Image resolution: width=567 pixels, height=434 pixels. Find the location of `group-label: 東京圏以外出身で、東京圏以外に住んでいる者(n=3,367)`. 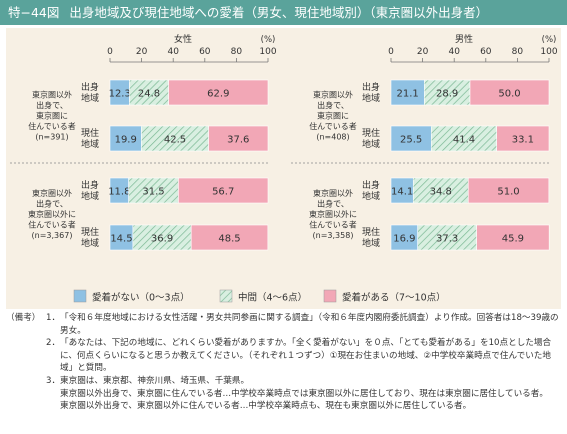

group-label: 東京圏以外出身で、東京圏以外に住んでいる者(n=3,367) is located at coordinates (52, 214).